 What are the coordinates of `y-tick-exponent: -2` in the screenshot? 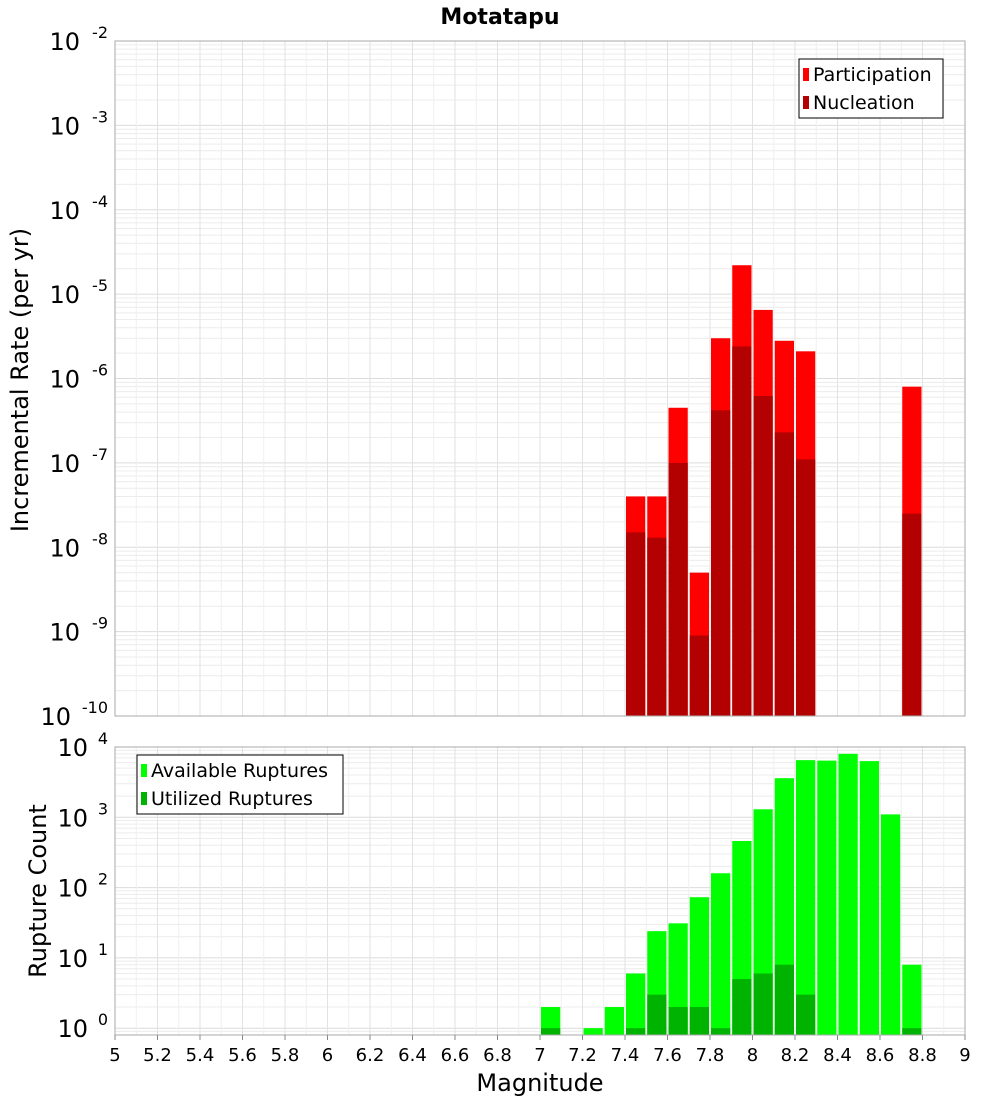 It's located at (100, 32).